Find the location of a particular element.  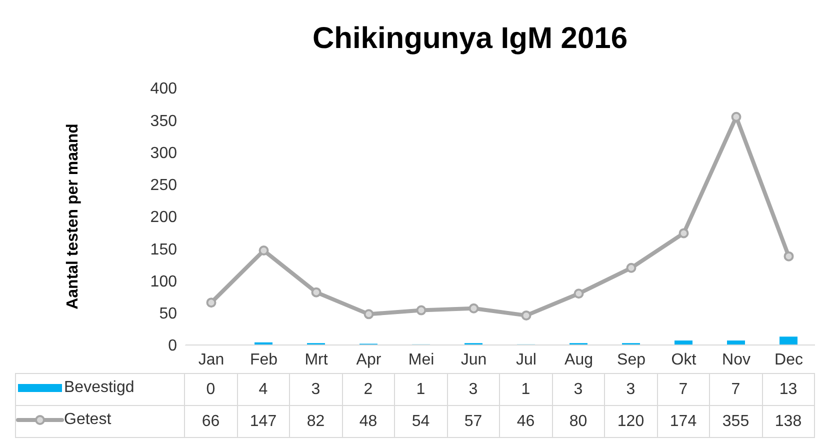

data-label: 57 is located at coordinates (473, 422).